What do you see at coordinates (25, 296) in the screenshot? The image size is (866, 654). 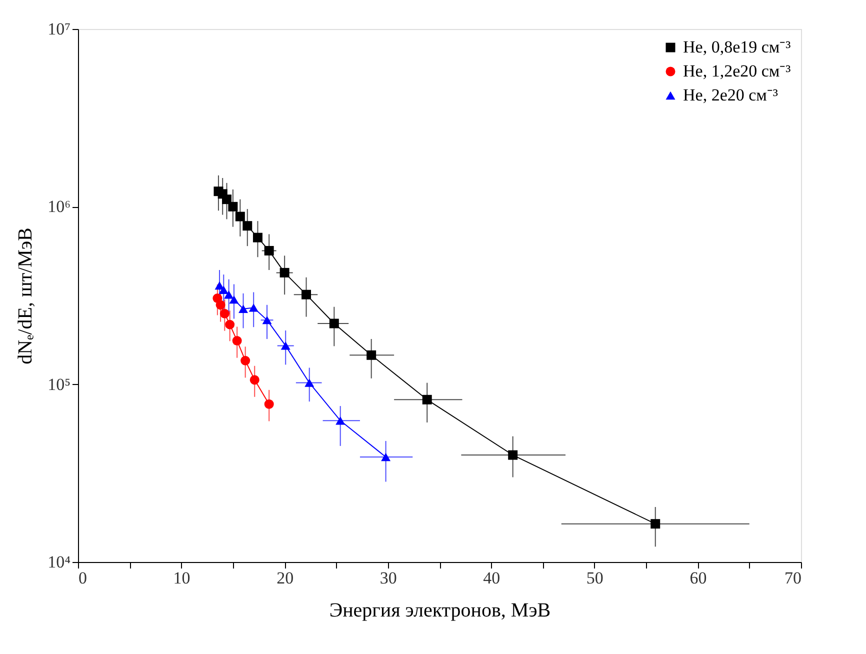 I see `y-axis-title: dNₑ/dE, шт/МэВ` at bounding box center [25, 296].